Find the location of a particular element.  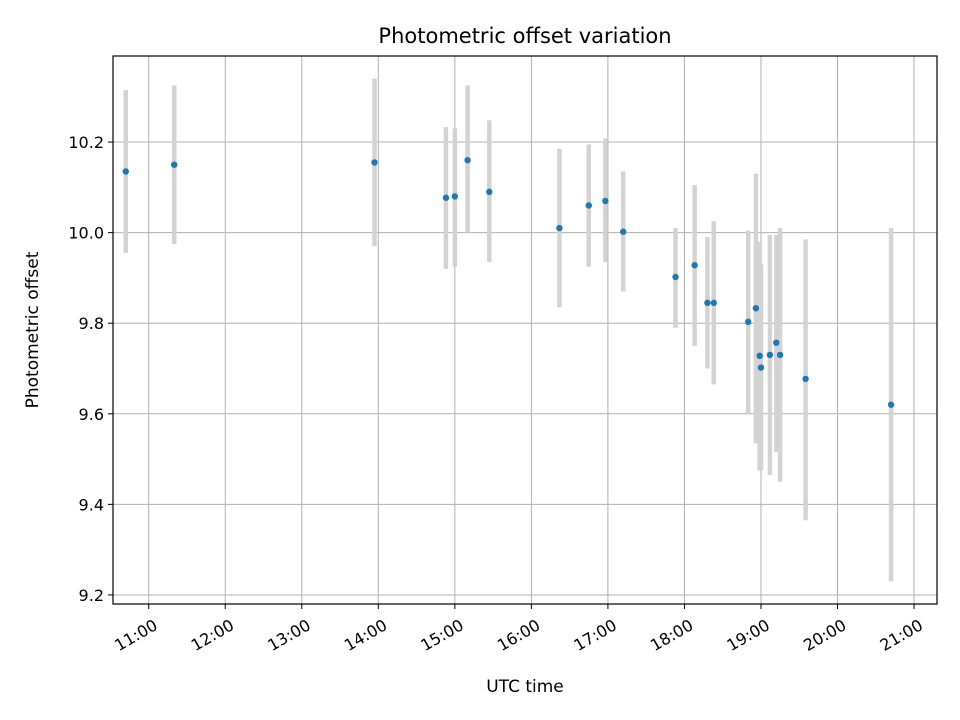

y-tick-label: 10.0 is located at coordinates (86, 233).